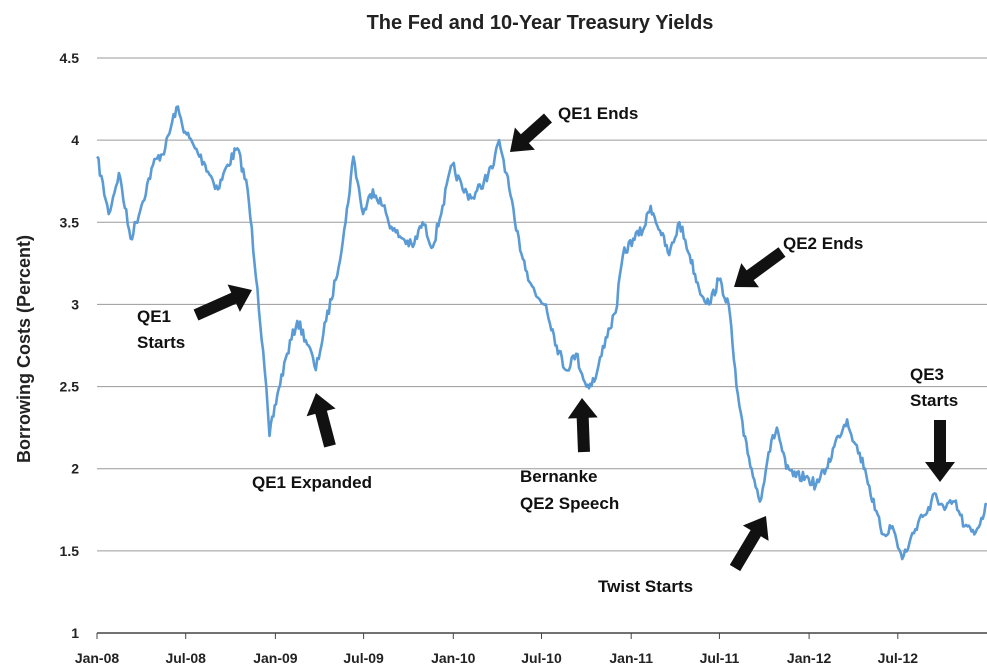 The height and width of the screenshot is (669, 987). Describe the element at coordinates (720, 658) in the screenshot. I see `x-tick-label: Jul-11` at that location.